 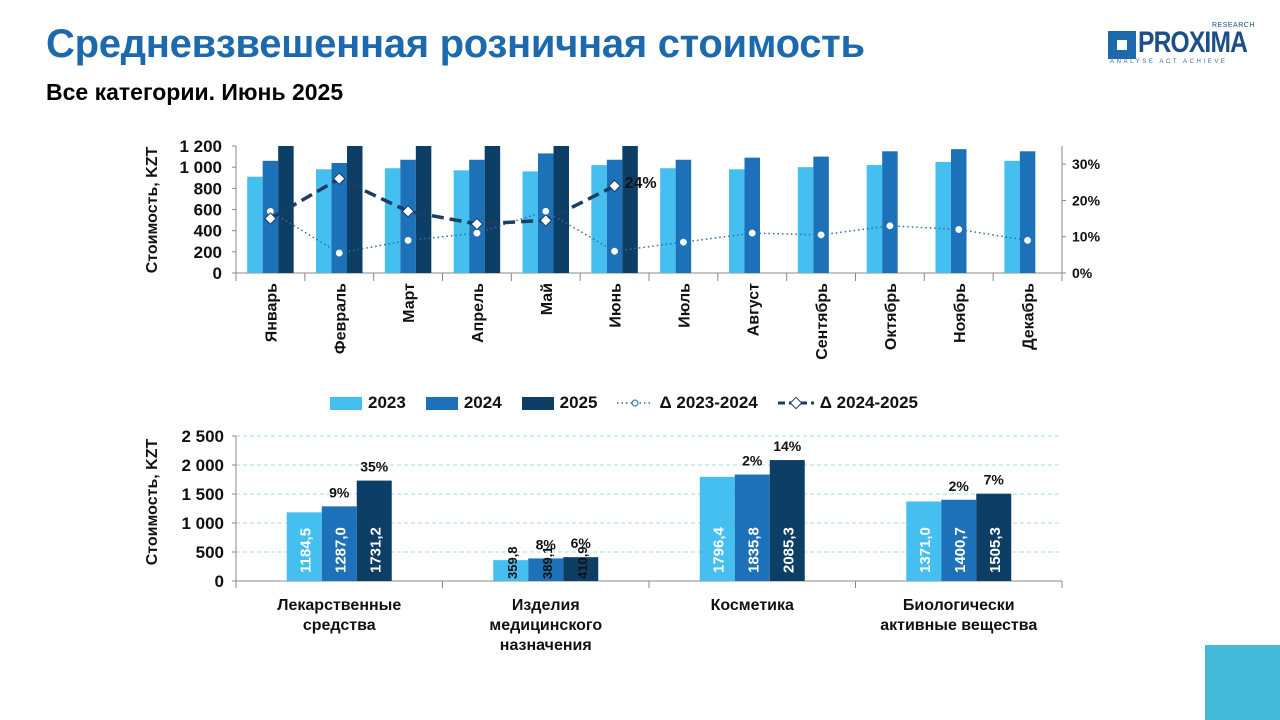 I want to click on y-tick-label: 2 000, so click(x=202, y=465).